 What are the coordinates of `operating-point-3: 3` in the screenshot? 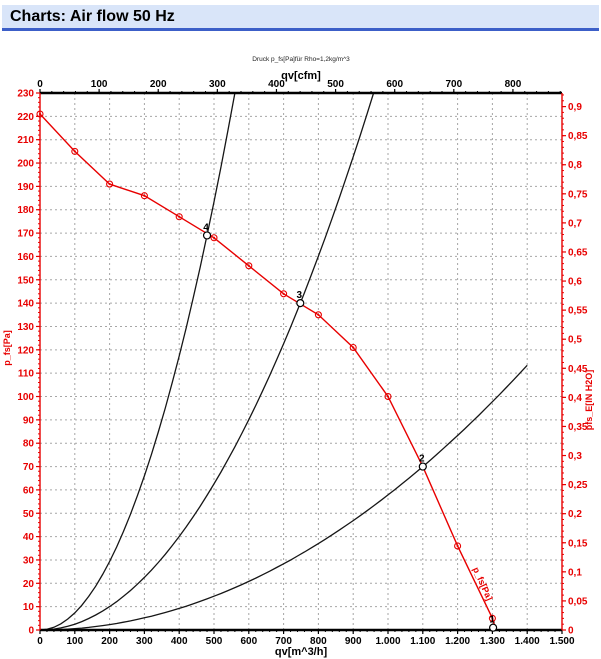 It's located at (300, 299).